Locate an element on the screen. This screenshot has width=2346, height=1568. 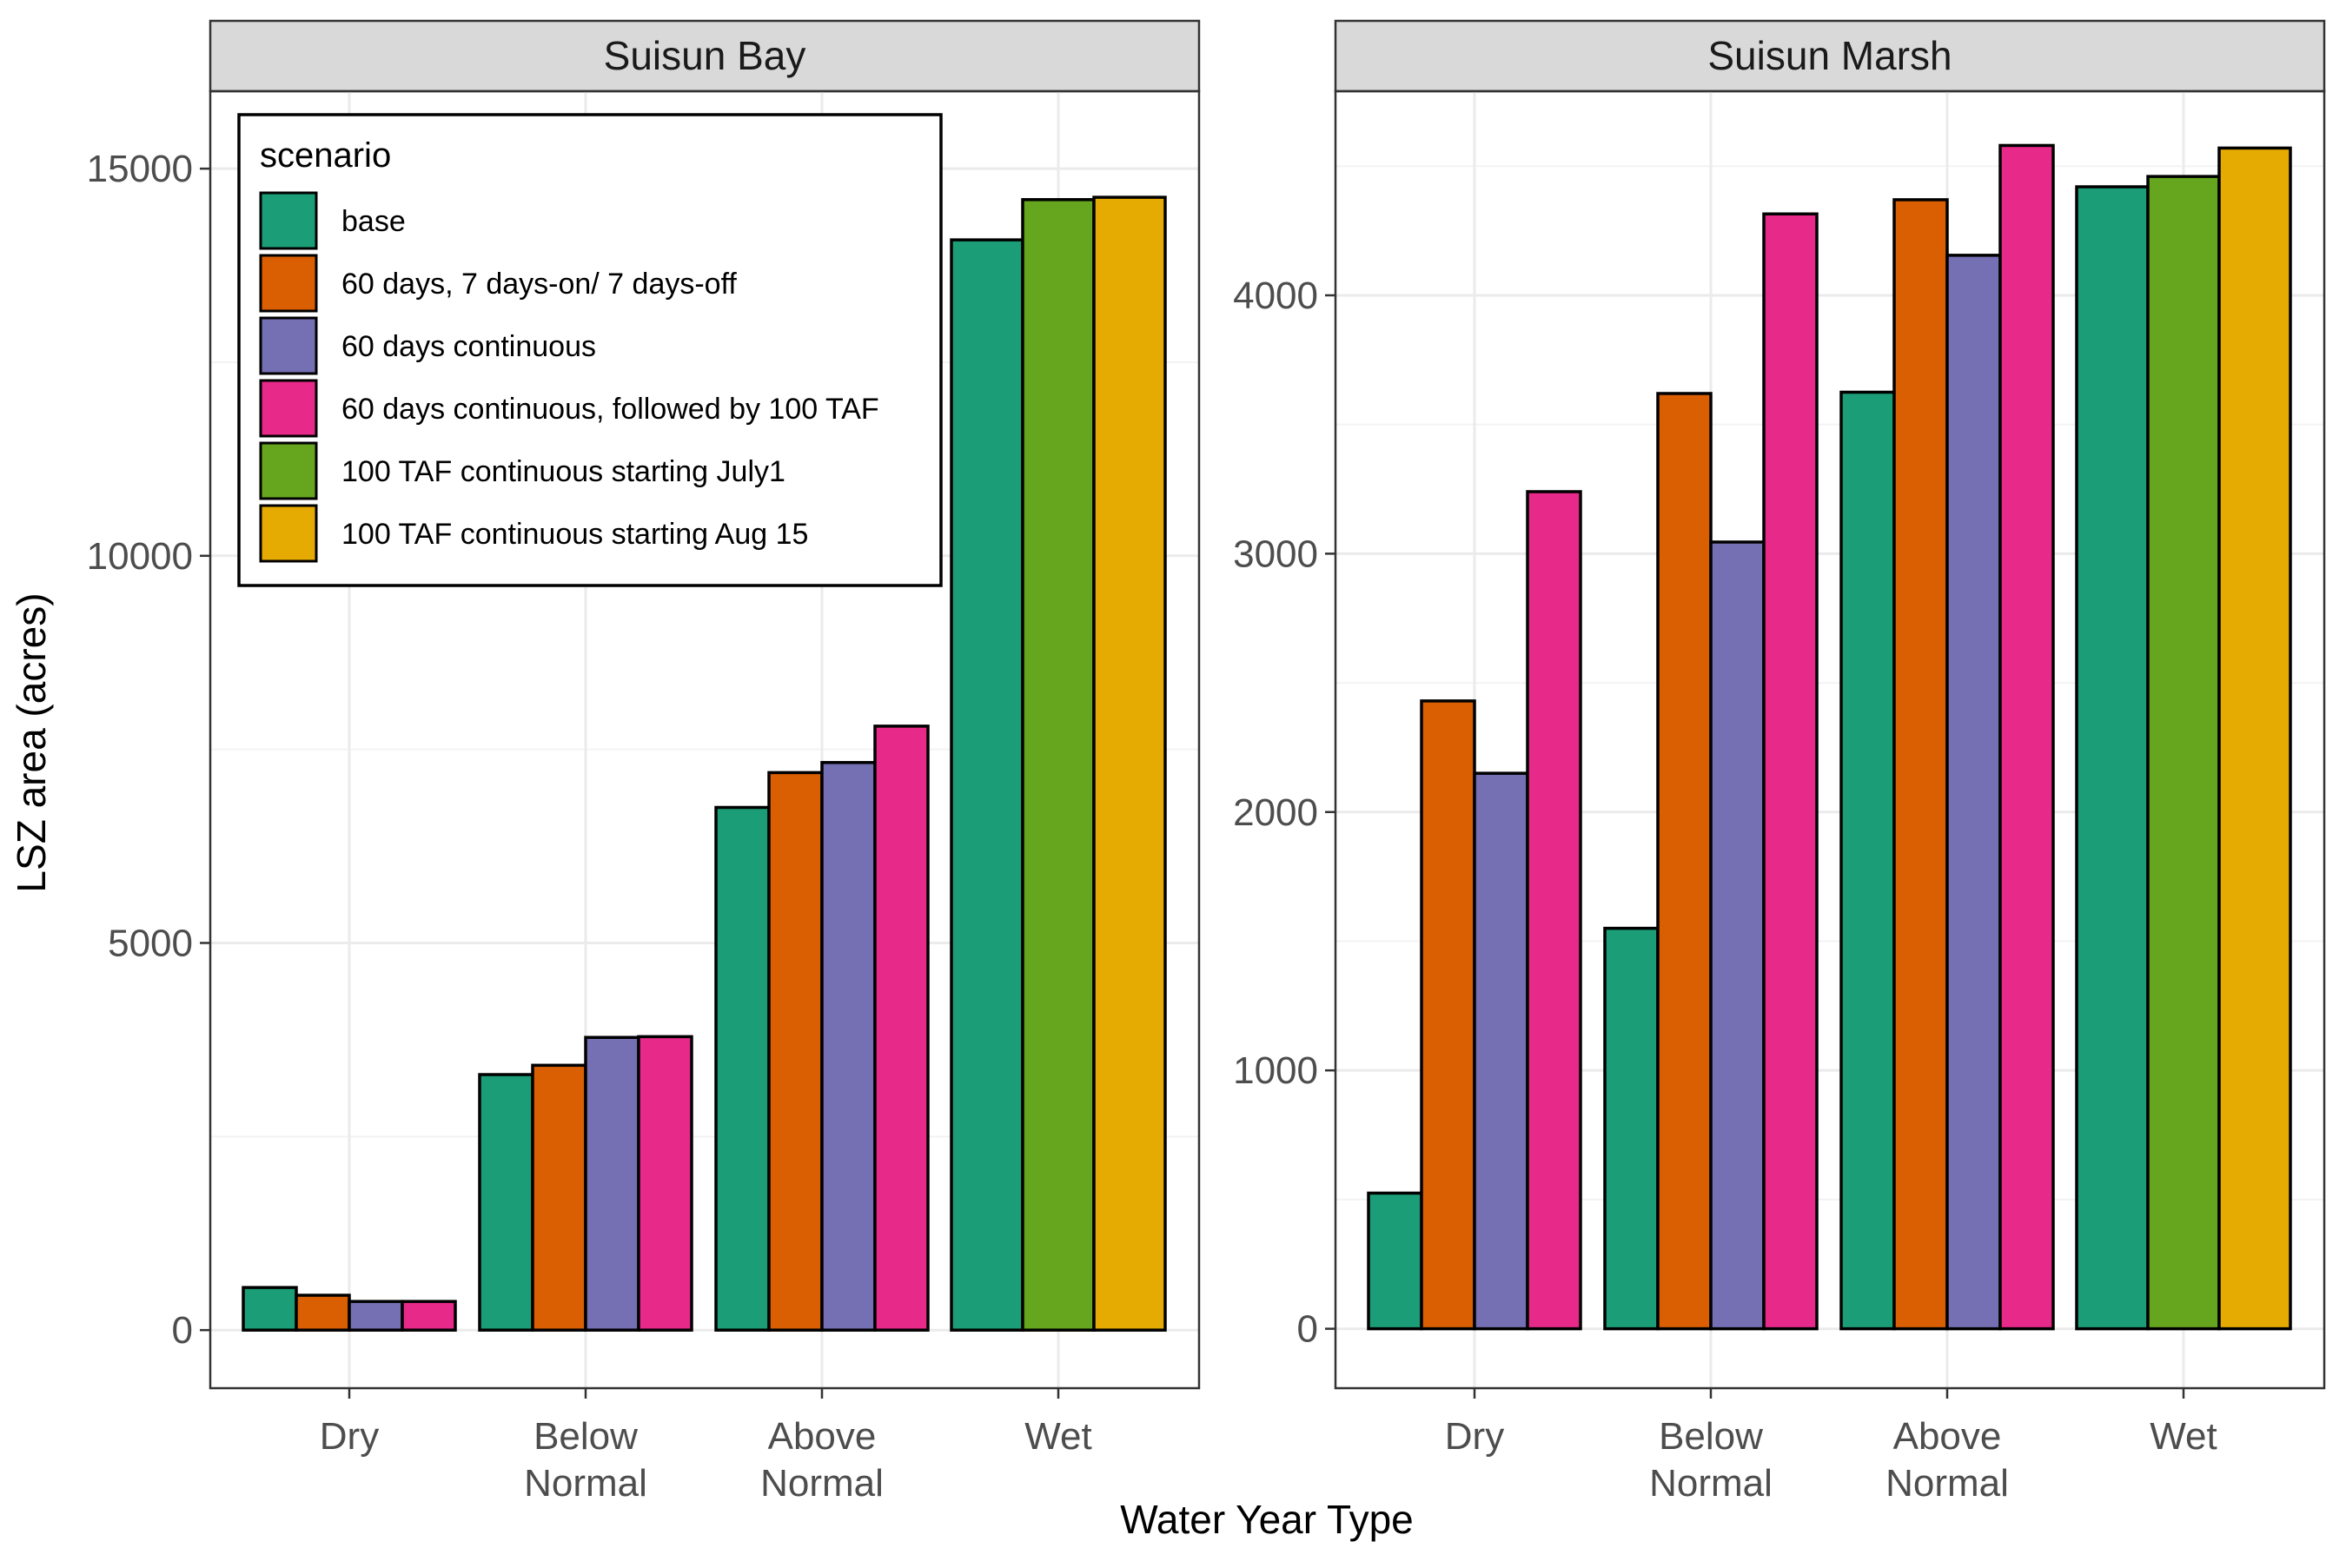
y-tick-label: 10000 is located at coordinates (140, 556).